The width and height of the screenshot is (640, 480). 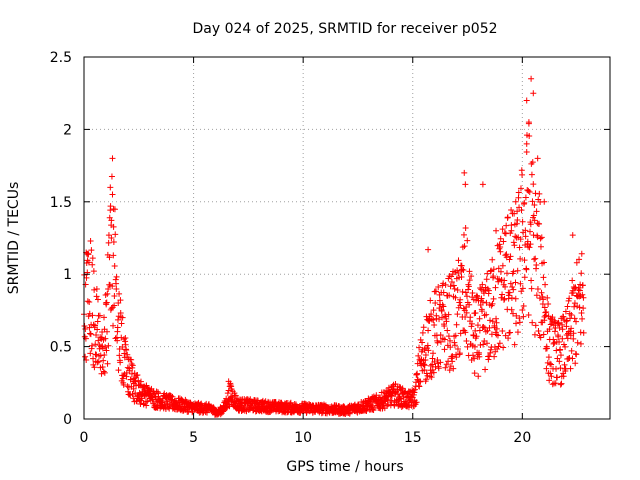 I want to click on y-tick-label: 0, so click(x=67, y=420).